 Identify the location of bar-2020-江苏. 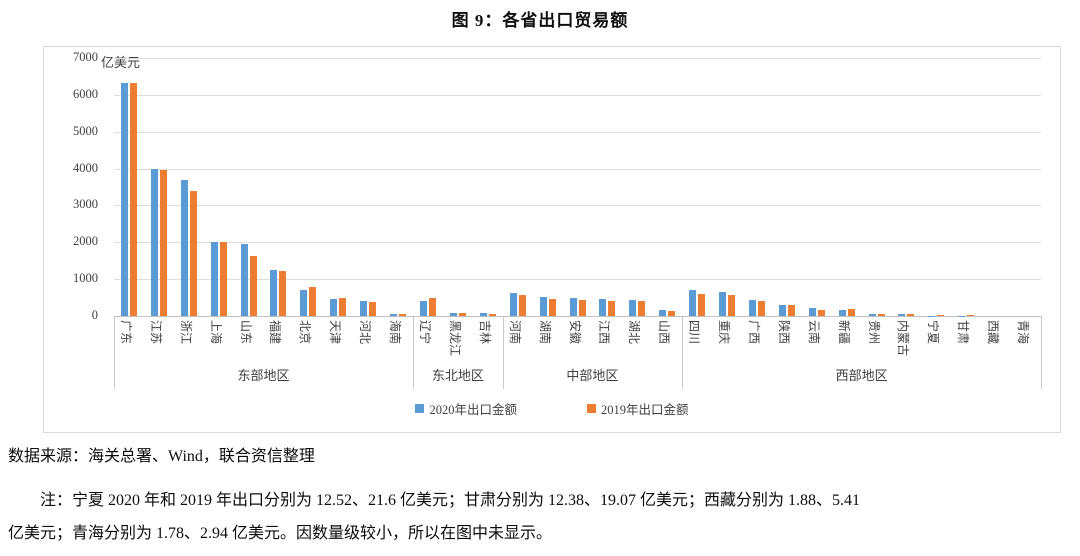
(154, 242).